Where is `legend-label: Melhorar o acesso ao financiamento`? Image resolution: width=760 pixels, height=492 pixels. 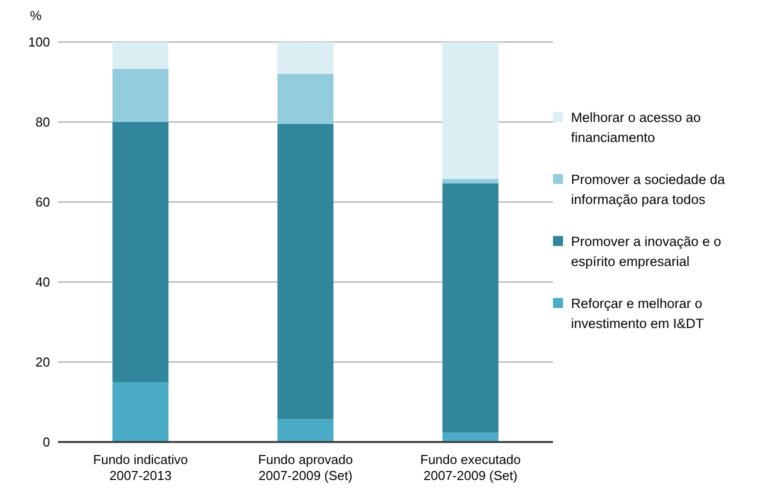
legend-label: Melhorar o acesso ao financiamento is located at coordinates (636, 128).